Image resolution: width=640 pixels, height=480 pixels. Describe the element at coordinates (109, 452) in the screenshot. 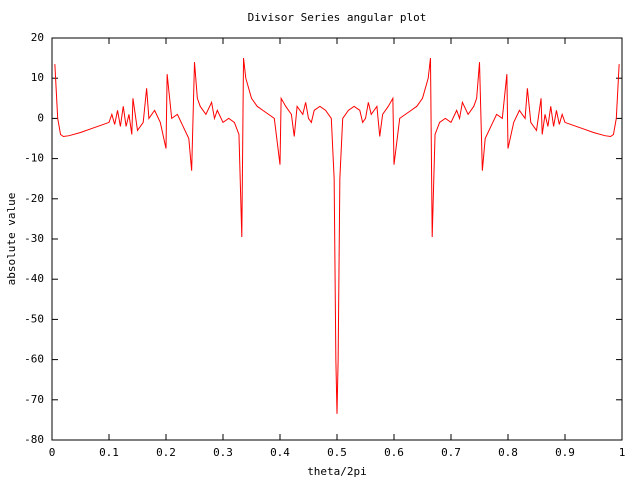

I see `x-tick-label: 0.1` at that location.